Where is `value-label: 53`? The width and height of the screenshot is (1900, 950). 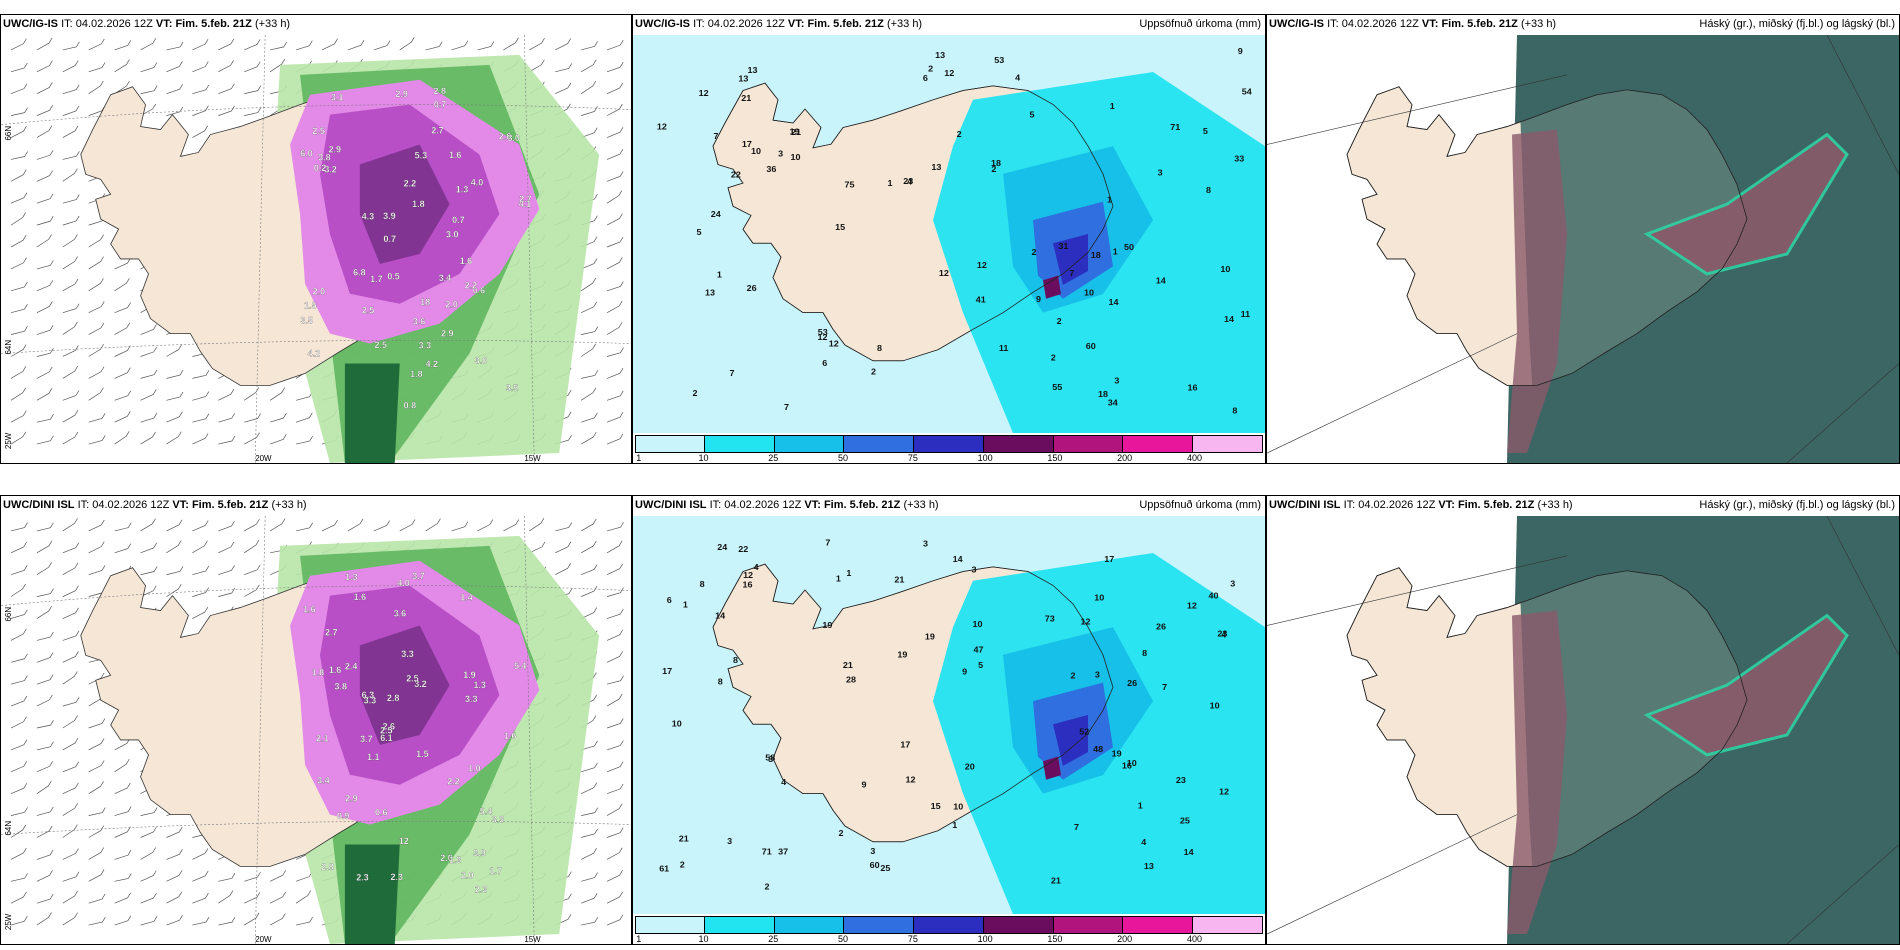 value-label: 53 is located at coordinates (823, 333).